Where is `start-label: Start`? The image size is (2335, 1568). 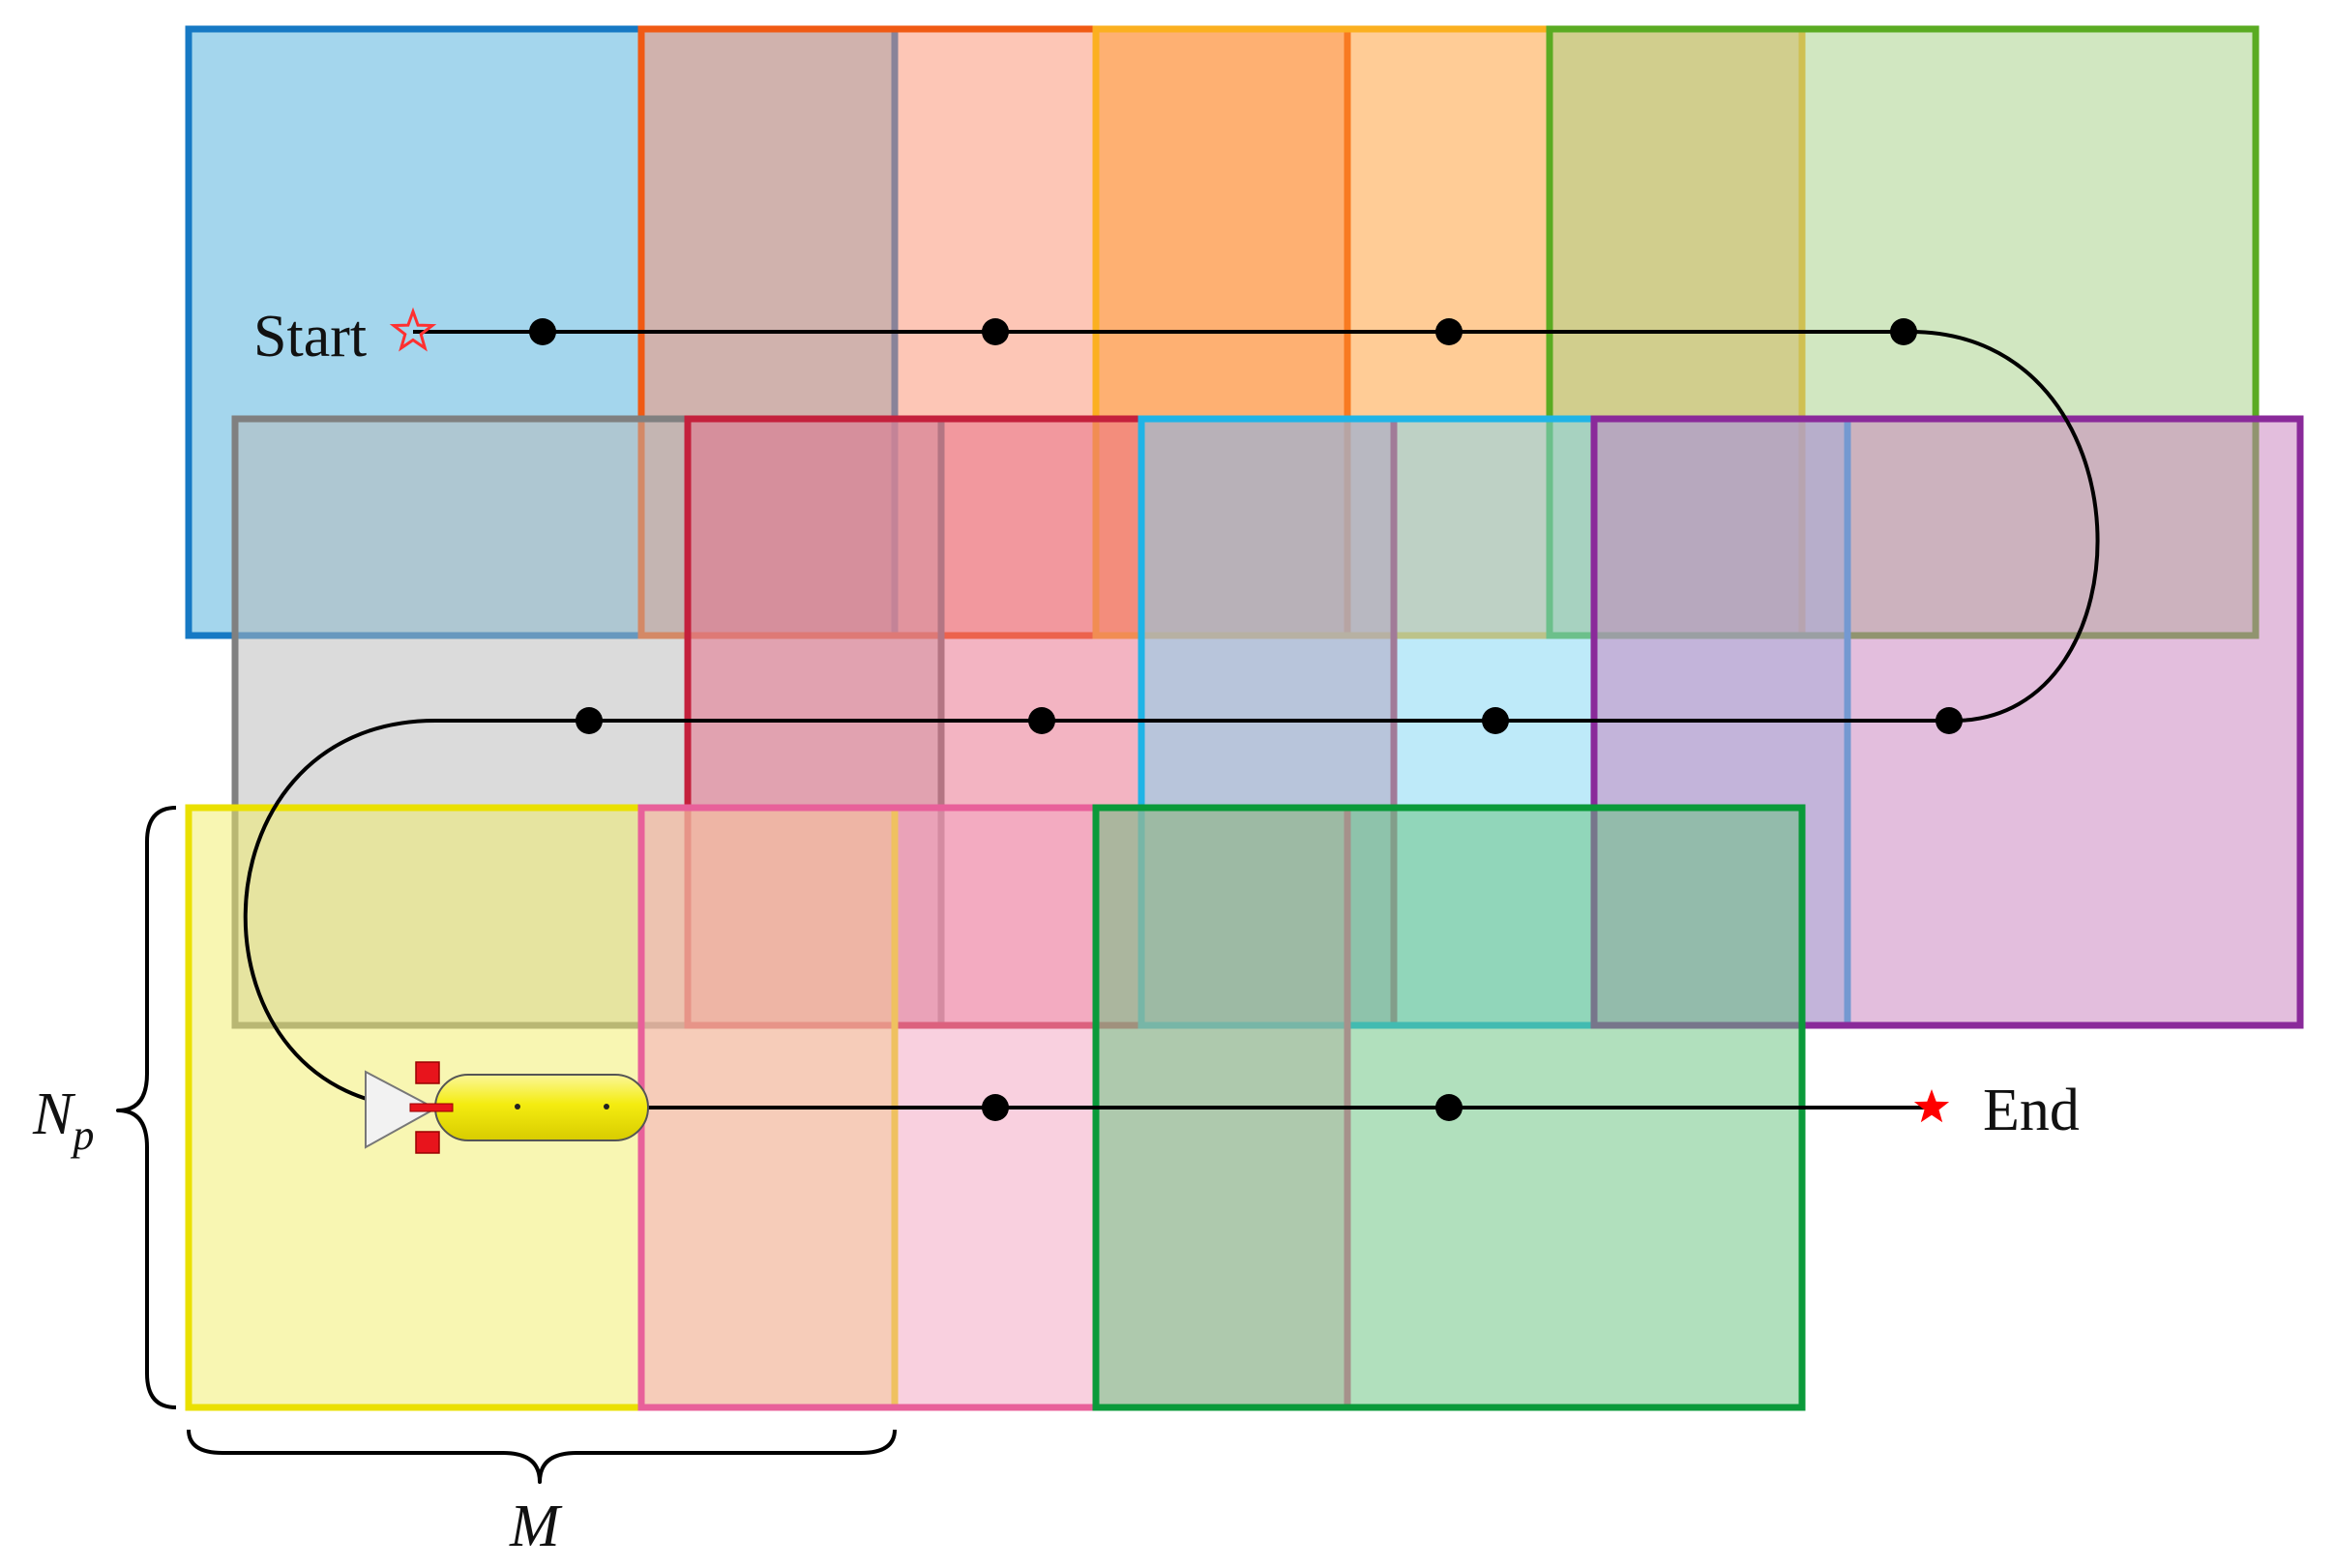
start-label: Start is located at coordinates (310, 337).